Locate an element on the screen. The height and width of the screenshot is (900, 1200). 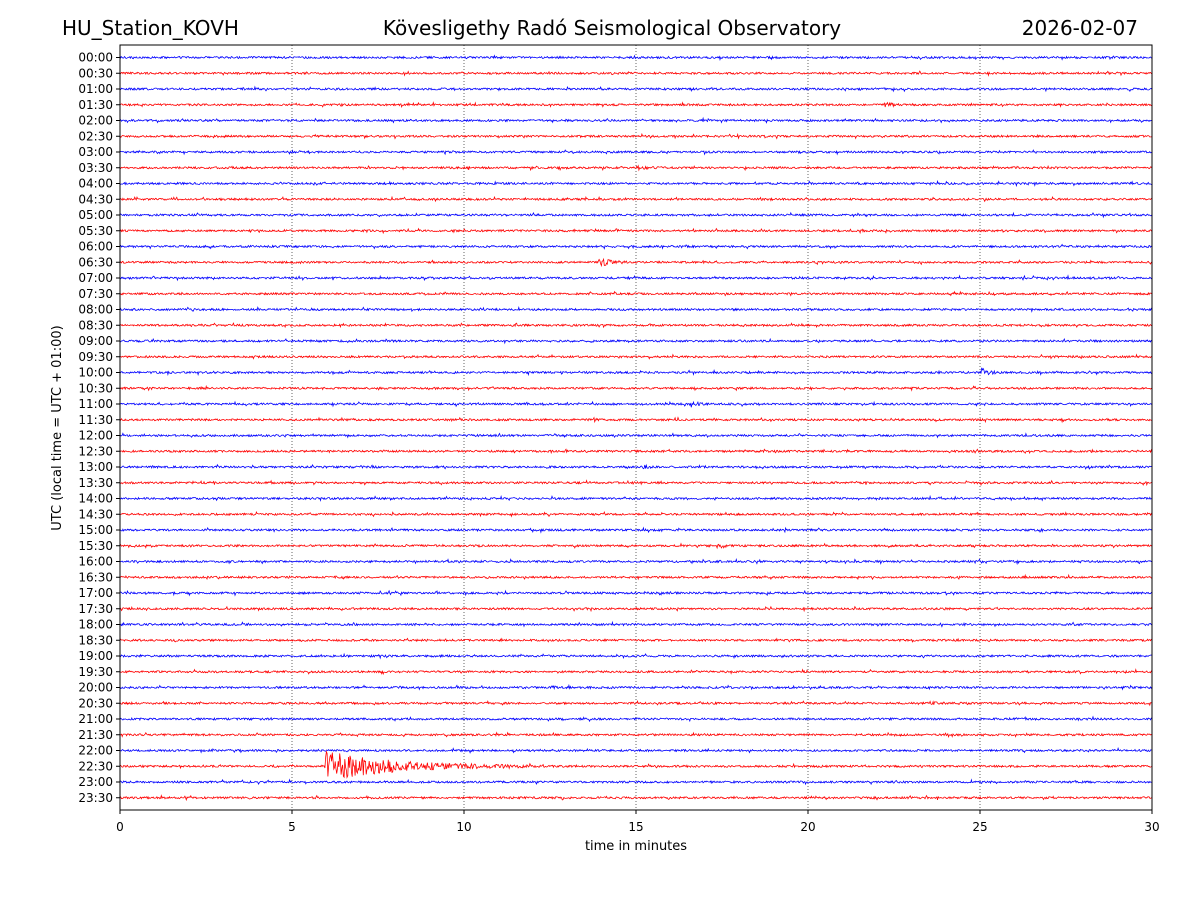
y-tick-label: 21:30 is located at coordinates (95, 735).